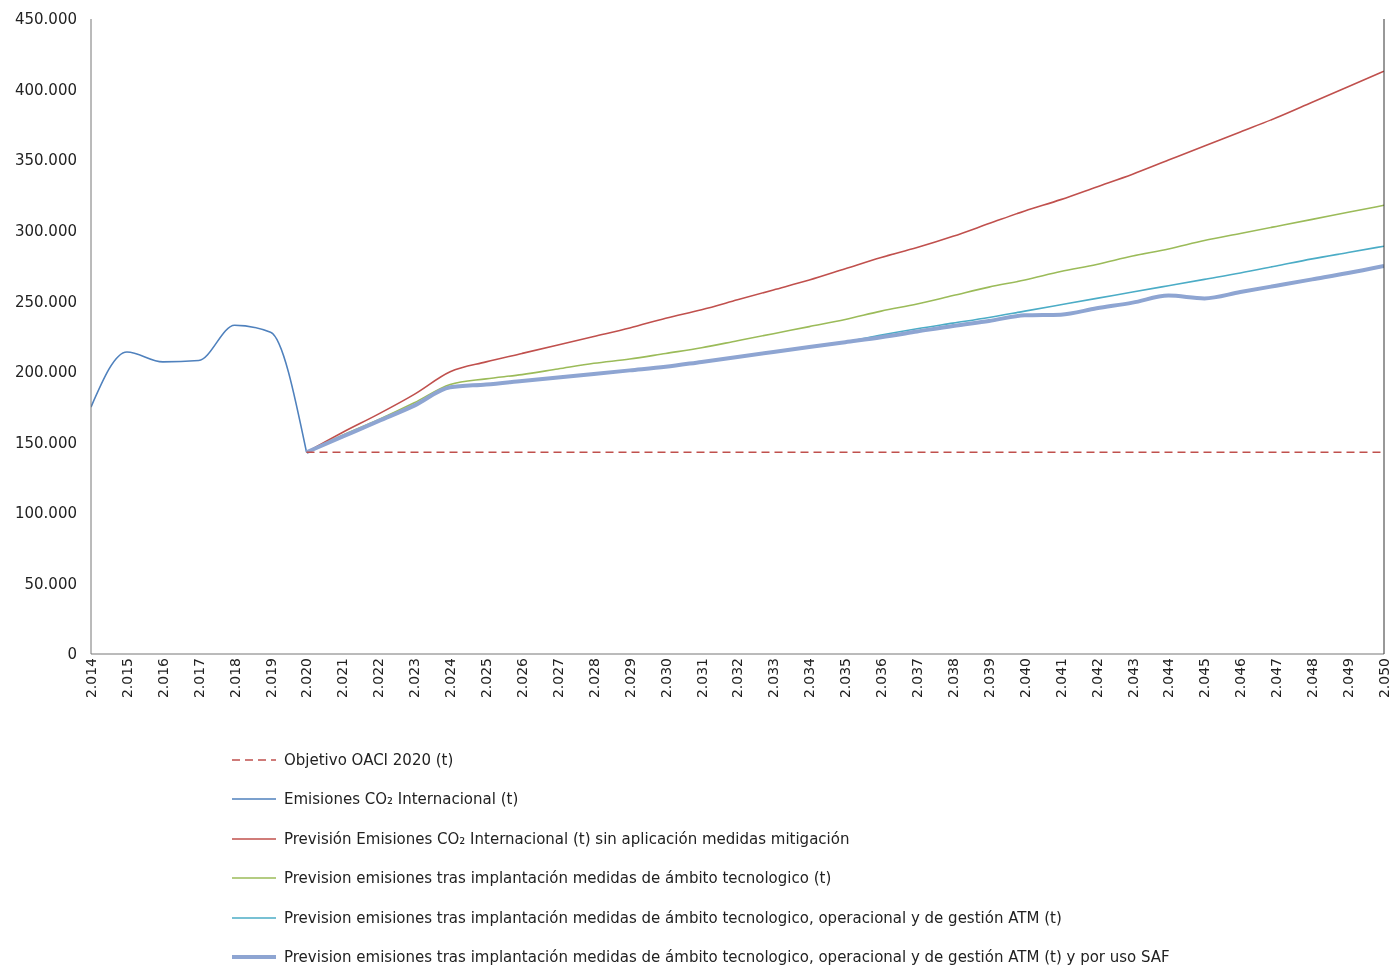 Image resolution: width=1395 pixels, height=980 pixels. What do you see at coordinates (342, 678) in the screenshot?
I see `x-tick-label: 2.021` at bounding box center [342, 678].